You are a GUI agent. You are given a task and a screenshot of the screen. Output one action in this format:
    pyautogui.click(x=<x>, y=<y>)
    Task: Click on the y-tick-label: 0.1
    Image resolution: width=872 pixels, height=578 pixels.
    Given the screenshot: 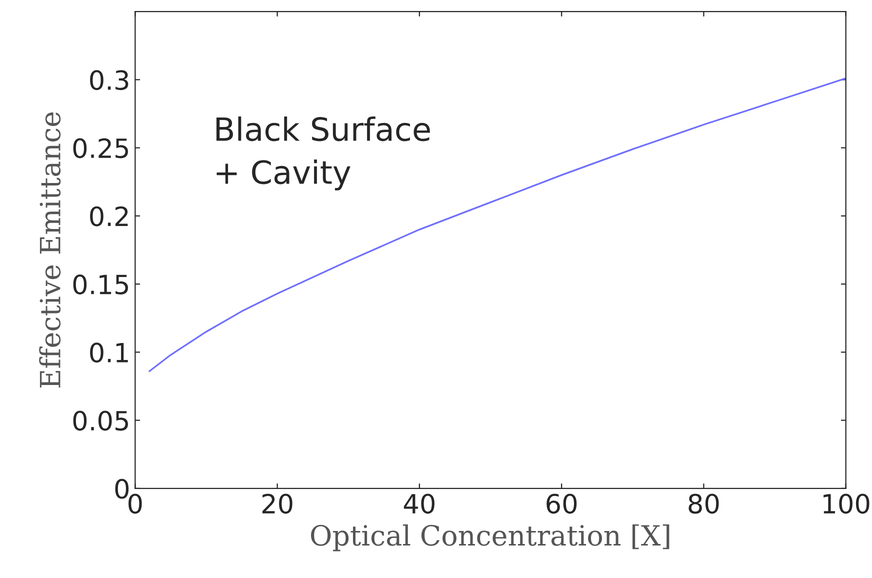 What is the action you would take?
    pyautogui.click(x=109, y=352)
    